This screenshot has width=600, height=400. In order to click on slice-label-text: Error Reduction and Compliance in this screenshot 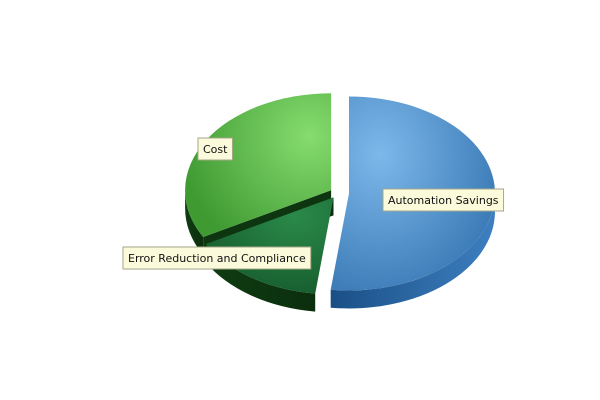, I will do `click(217, 258)`.